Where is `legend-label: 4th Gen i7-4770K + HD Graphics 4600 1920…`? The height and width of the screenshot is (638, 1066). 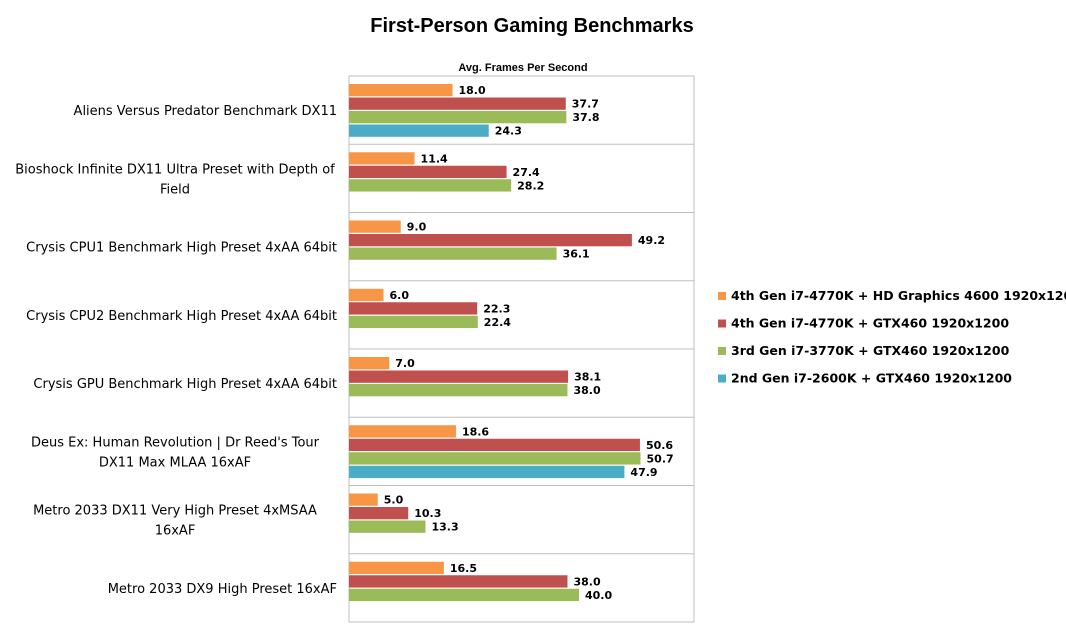 legend-label: 4th Gen i7-4770K + HD Graphics 4600 1920… is located at coordinates (898, 295).